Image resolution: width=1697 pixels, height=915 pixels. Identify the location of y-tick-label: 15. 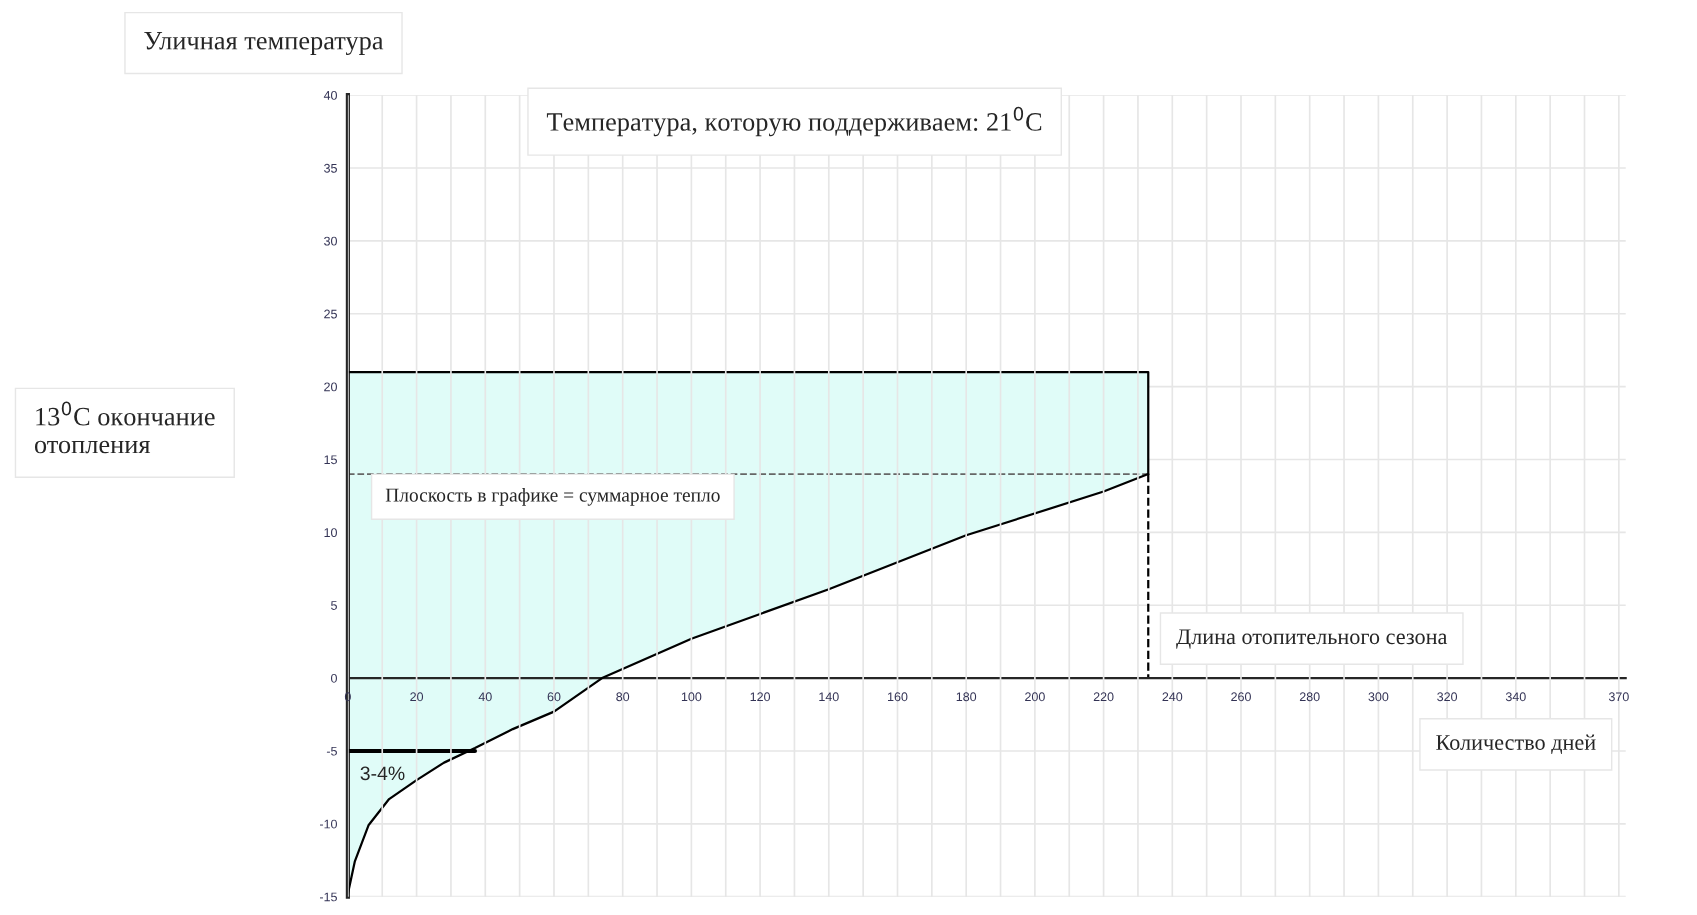
(330, 460).